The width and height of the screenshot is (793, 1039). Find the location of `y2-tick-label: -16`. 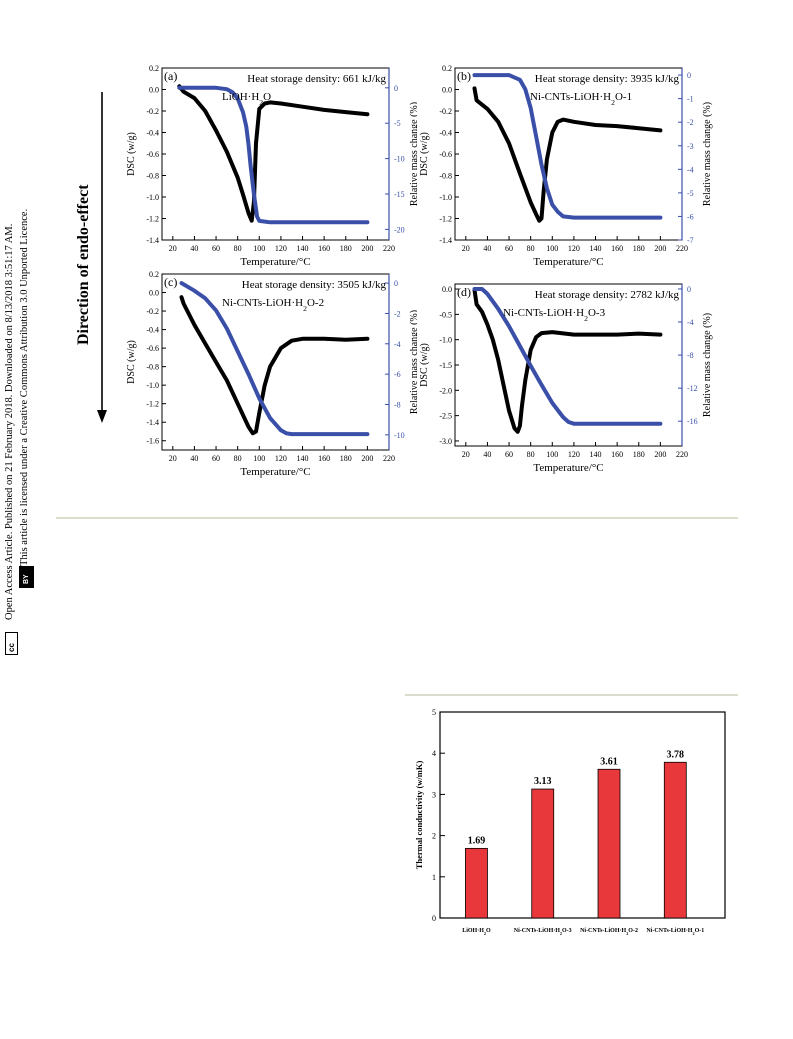

y2-tick-label: -16 is located at coordinates (692, 421).